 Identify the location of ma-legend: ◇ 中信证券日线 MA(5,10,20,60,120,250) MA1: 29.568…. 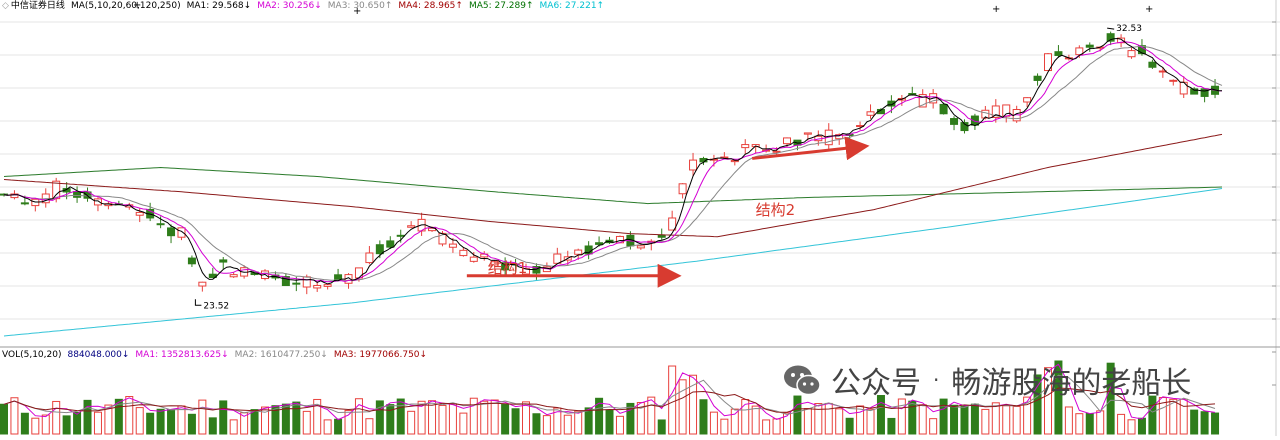
(306, 6).